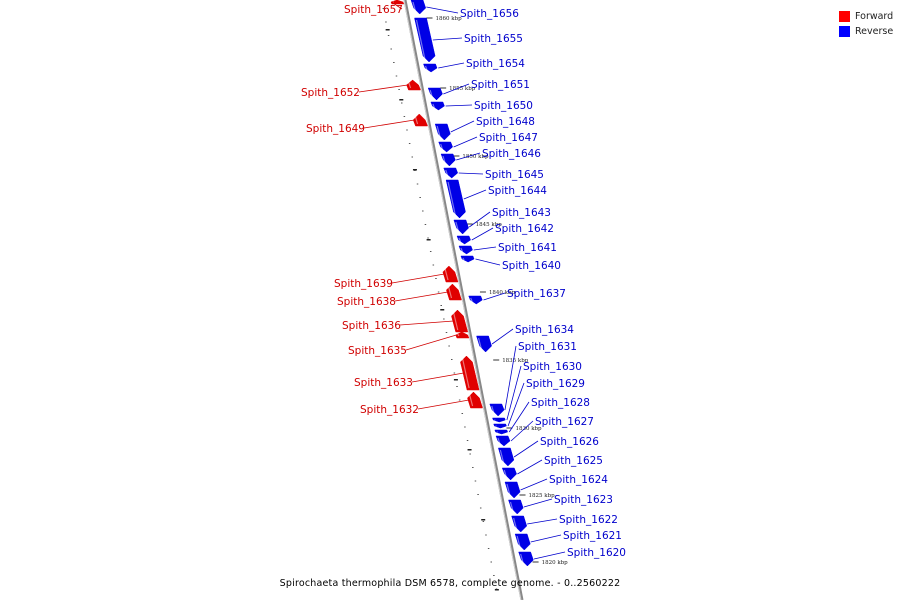  I want to click on Spith_1620-gene-shine, so click(522, 559).